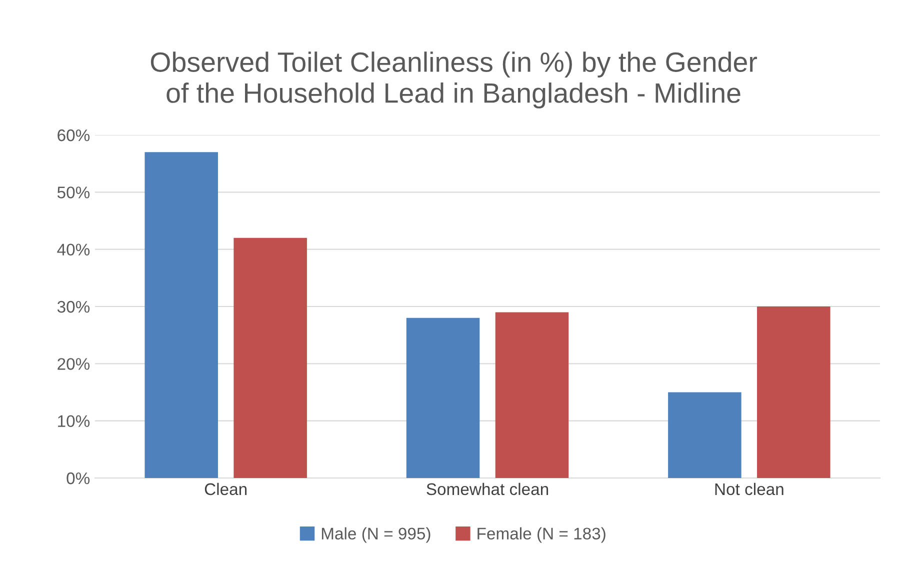 The image size is (907, 563). Describe the element at coordinates (73, 192) in the screenshot. I see `y-tick-label: 50%` at that location.